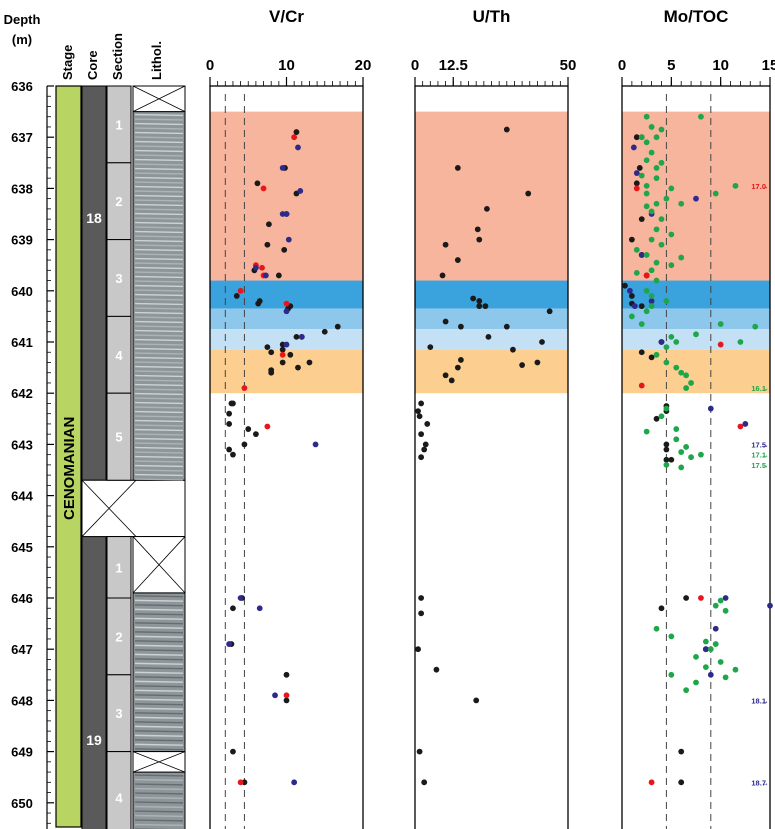  What do you see at coordinates (22, 86) in the screenshot?
I see `depth-tick-label: 636` at bounding box center [22, 86].